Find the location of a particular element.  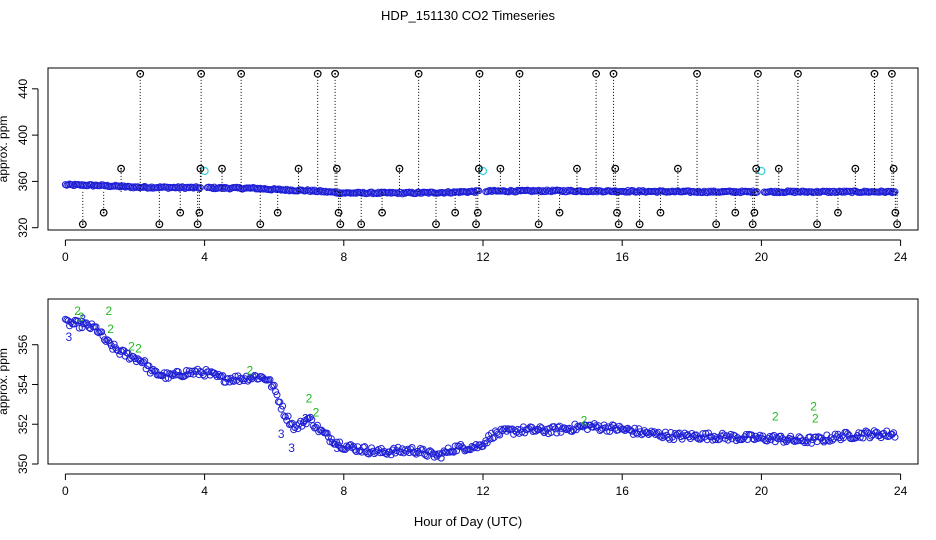

y-tick-label: 360 is located at coordinates (23, 181).